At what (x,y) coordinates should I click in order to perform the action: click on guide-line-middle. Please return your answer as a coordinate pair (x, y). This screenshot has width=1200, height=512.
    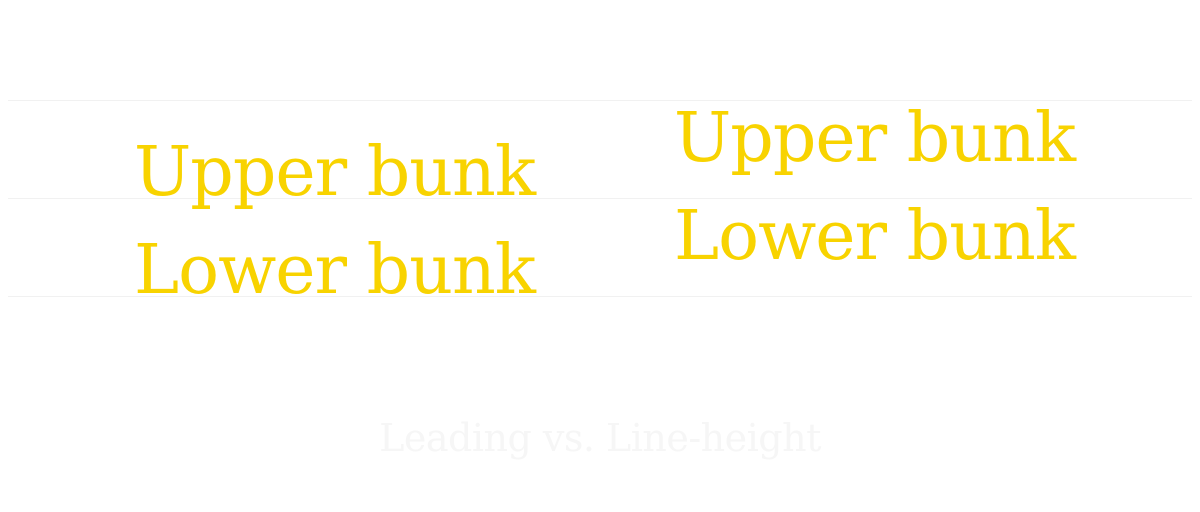
    Looking at the image, I should click on (600, 198).